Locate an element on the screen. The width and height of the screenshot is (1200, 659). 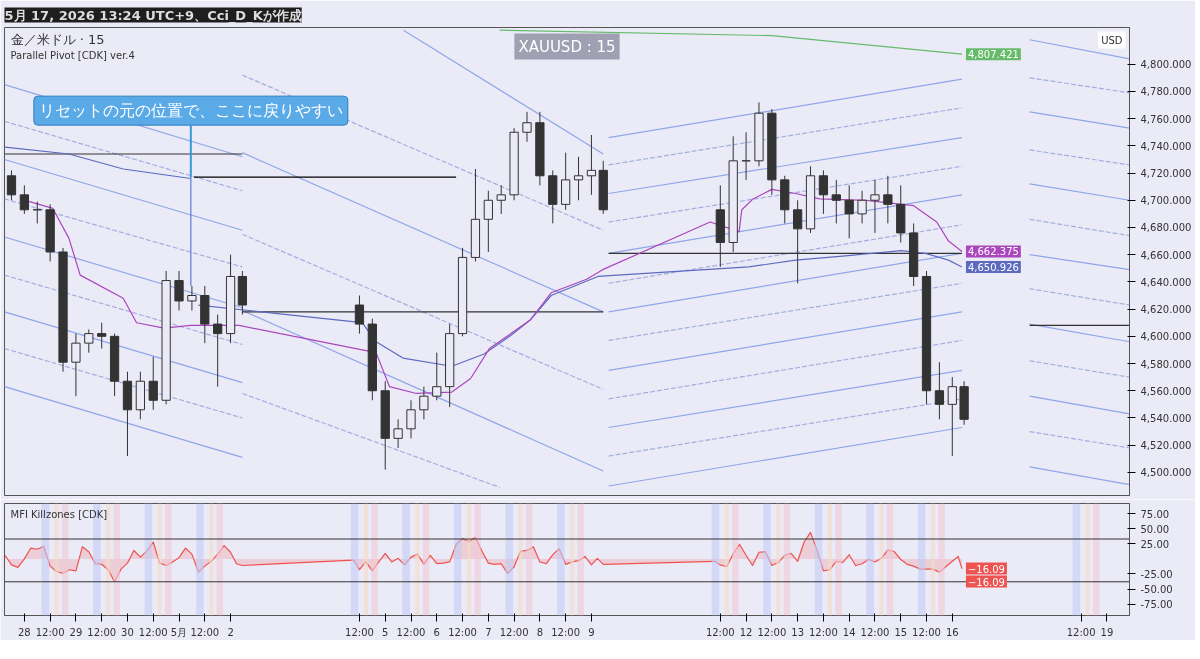
y-tick-label: 4,620.000 is located at coordinates (1166, 310).